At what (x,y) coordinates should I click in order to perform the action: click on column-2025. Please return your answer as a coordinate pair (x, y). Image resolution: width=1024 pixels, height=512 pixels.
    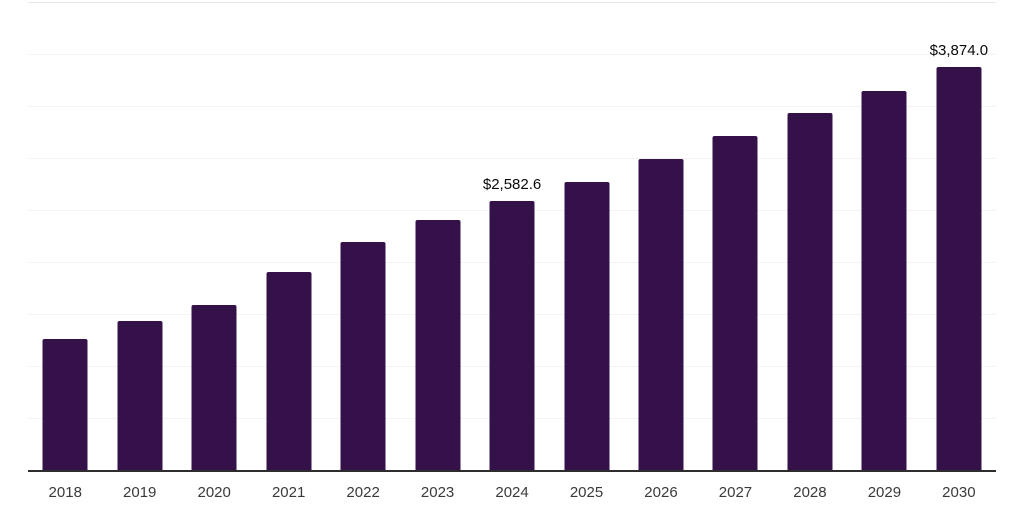
    Looking at the image, I should click on (586, 236).